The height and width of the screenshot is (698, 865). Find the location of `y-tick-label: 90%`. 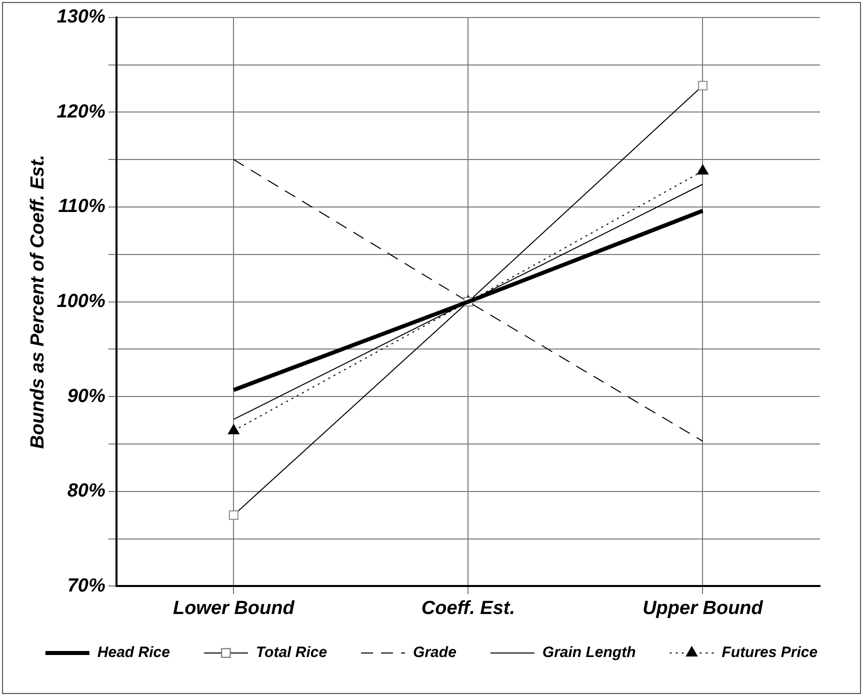

y-tick-label: 90% is located at coordinates (86, 396).